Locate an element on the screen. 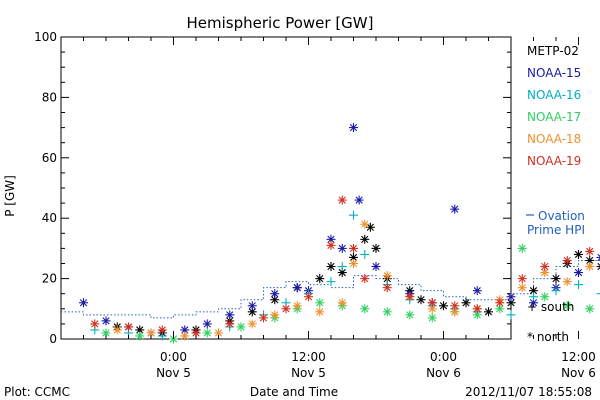 This screenshot has width=600, height=400. y-tick-label: 60 is located at coordinates (49, 158).